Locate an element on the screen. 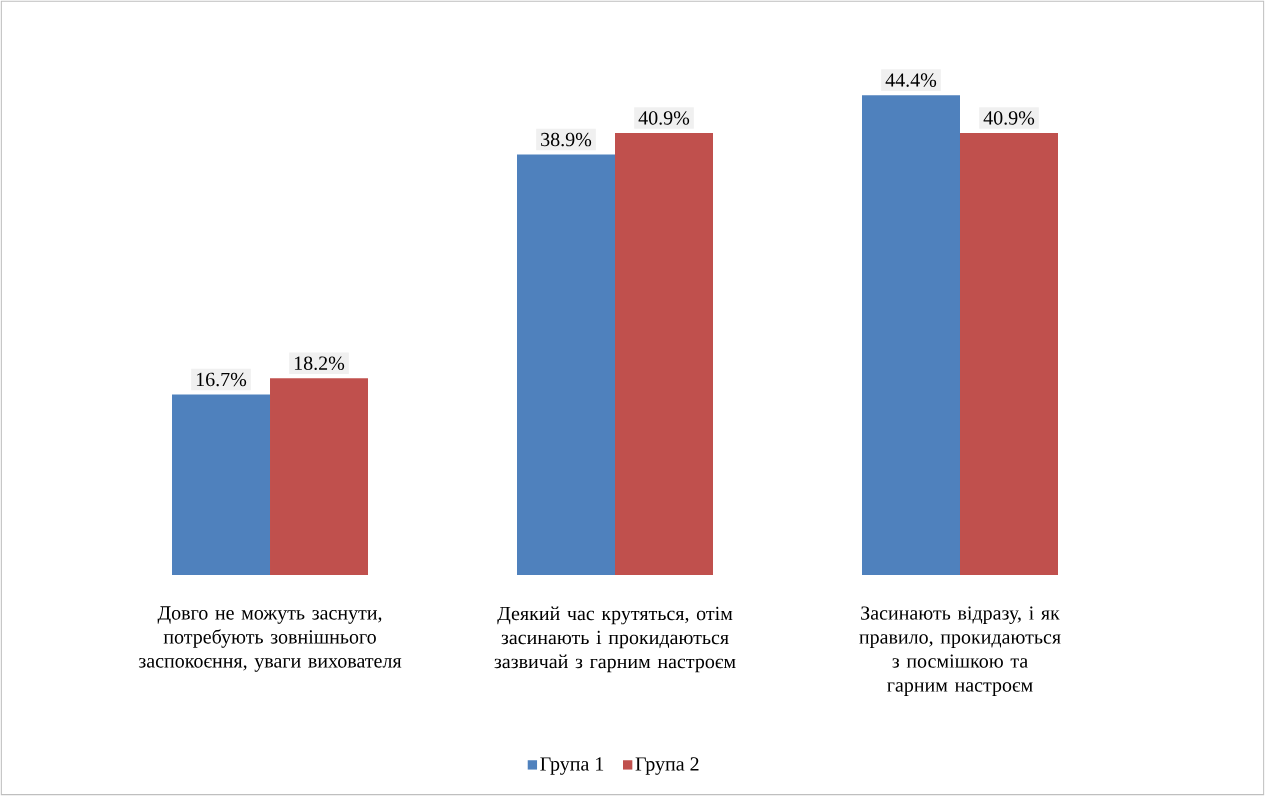  data-label: 38.9% is located at coordinates (566, 139).